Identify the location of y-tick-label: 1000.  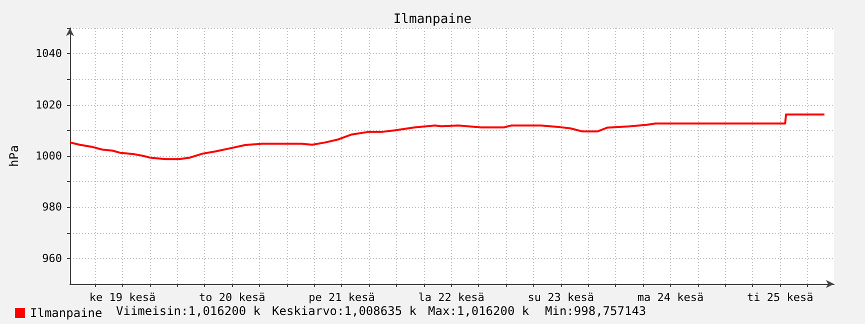
(49, 156).